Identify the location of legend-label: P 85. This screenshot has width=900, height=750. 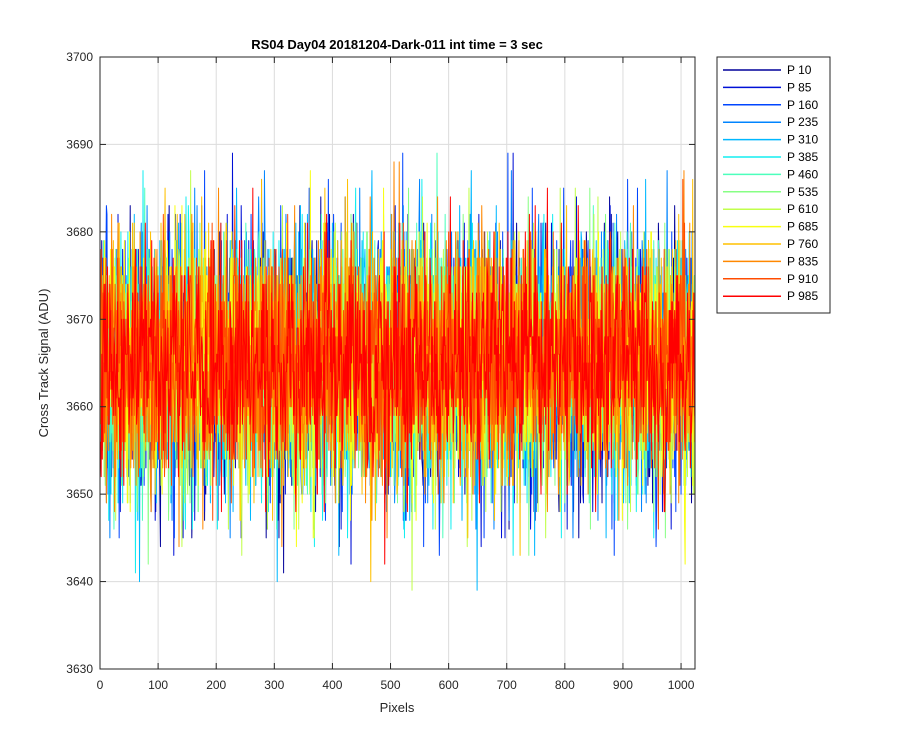
(799, 87).